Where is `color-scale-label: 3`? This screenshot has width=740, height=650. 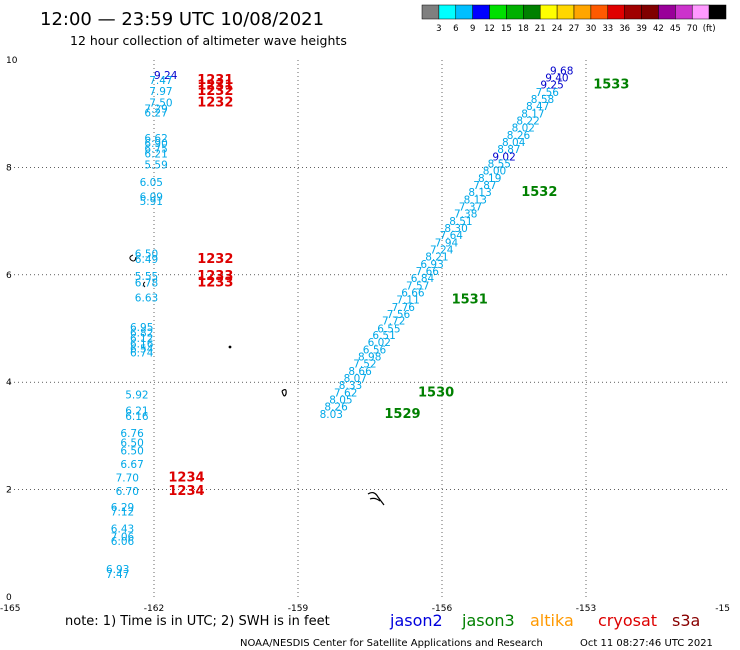 color-scale-label: 3 is located at coordinates (438, 29).